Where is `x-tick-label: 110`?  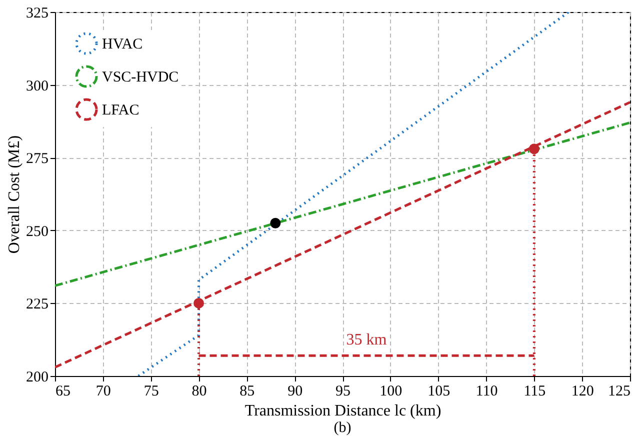
x-tick-label: 110 is located at coordinates (487, 392).